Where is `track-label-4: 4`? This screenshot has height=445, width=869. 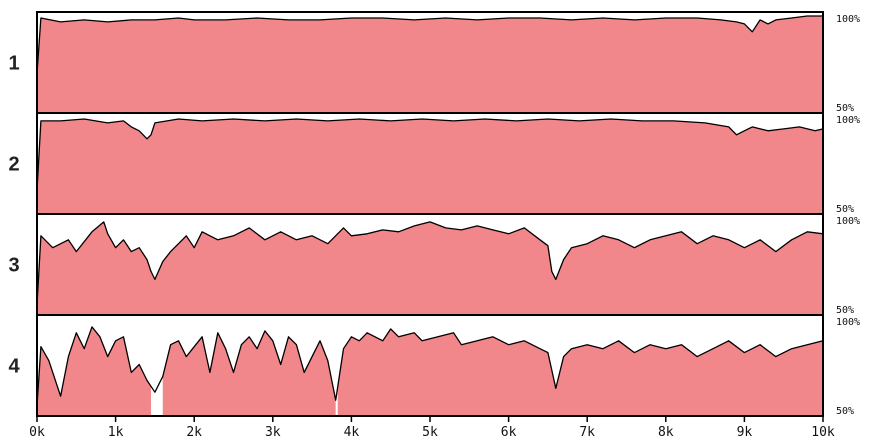
track-label-4: 4 is located at coordinates (14, 367).